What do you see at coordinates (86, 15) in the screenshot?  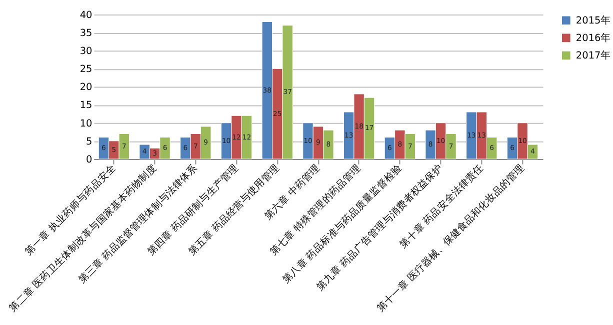 I see `y-tick-label: 40` at bounding box center [86, 15].